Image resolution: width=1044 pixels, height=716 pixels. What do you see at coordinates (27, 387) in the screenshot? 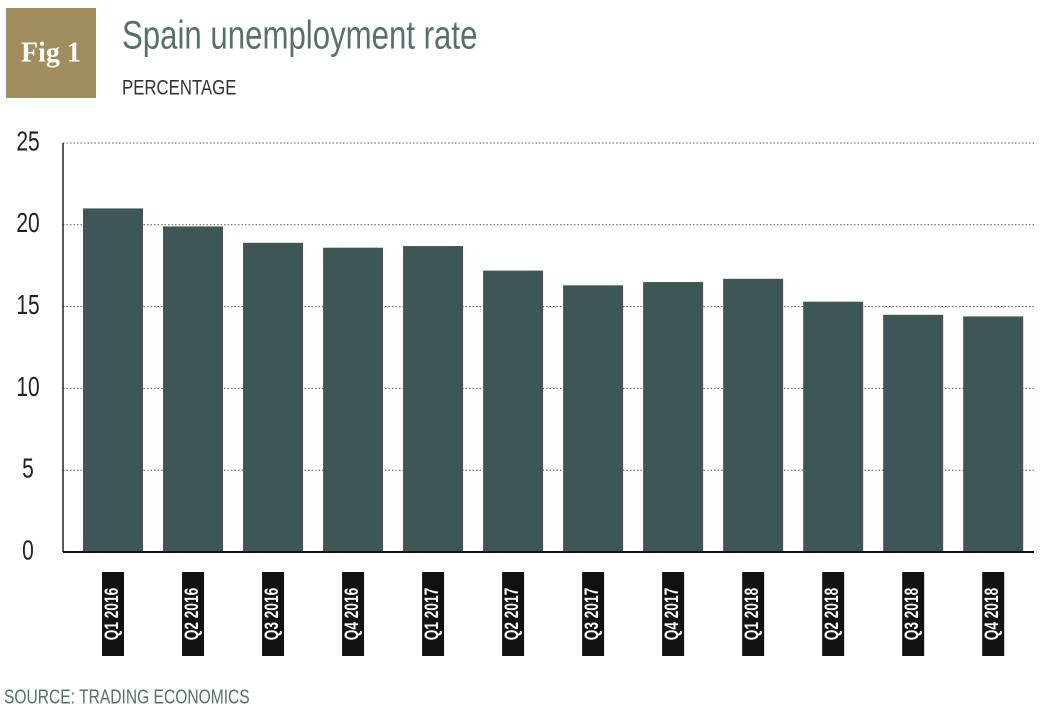
I see `y-tick-label: 10` at bounding box center [27, 387].